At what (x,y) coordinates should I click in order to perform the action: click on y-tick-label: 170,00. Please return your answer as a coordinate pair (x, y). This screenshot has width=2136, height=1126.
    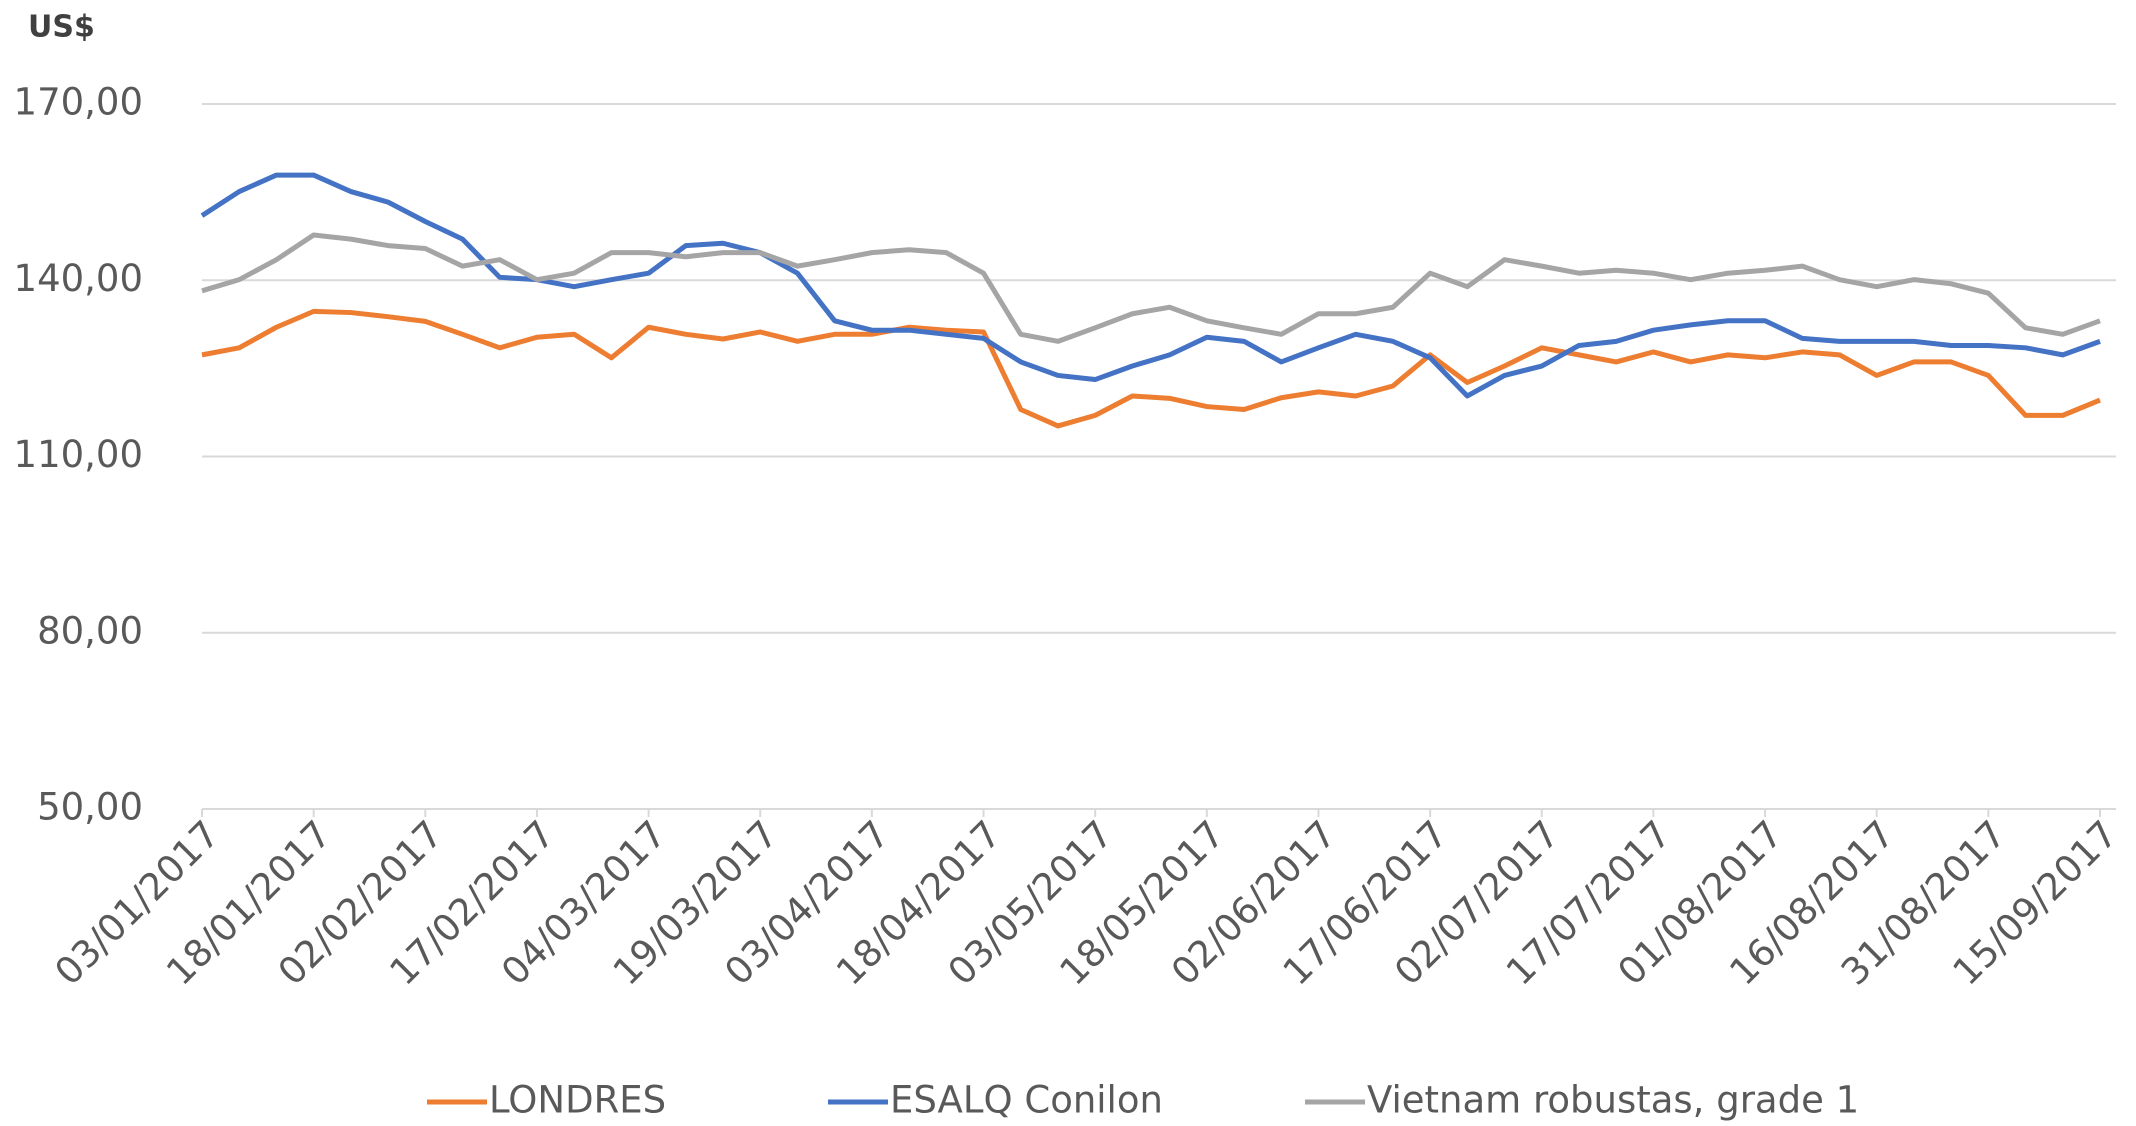
    Looking at the image, I should click on (78, 102).